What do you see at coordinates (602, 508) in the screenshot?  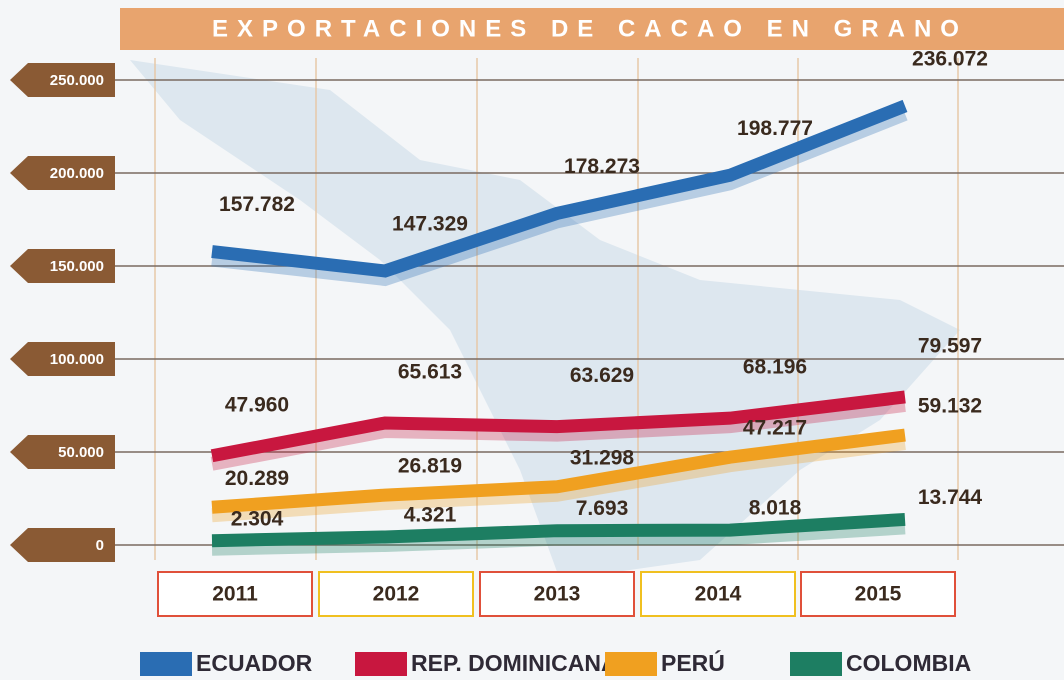 I see `data-label: 7.693` at bounding box center [602, 508].